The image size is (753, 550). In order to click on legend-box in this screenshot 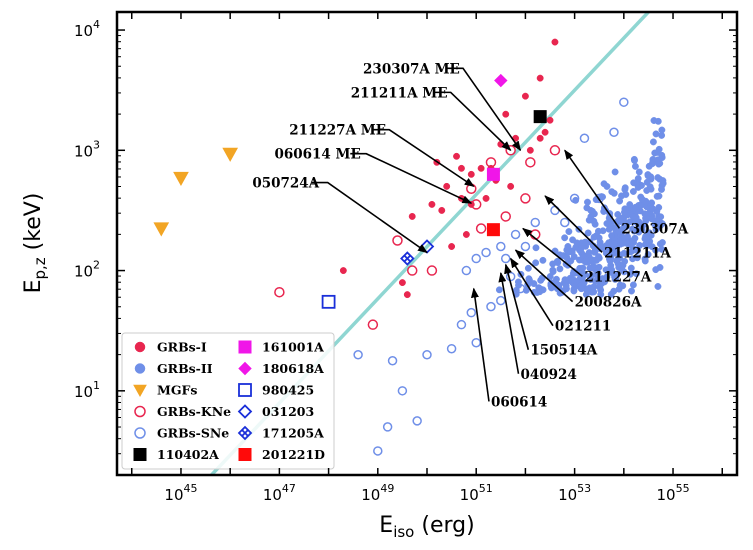, I will do `click(228, 401)`.